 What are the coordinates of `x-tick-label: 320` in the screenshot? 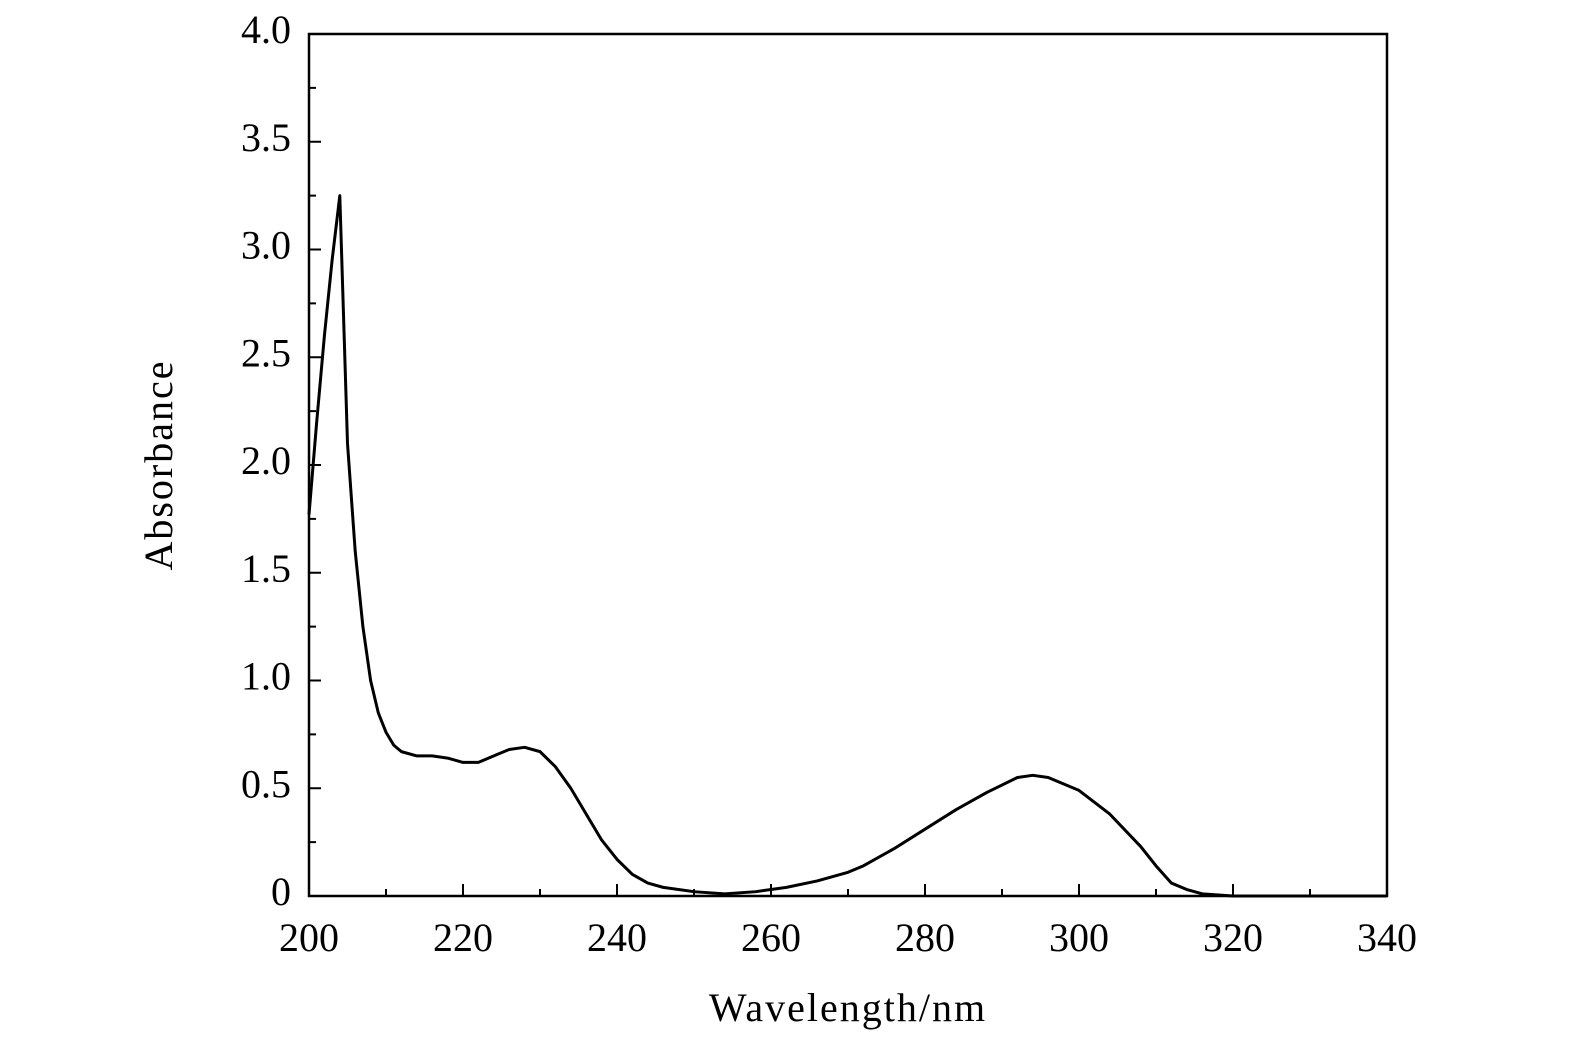 It's located at (1233, 937).